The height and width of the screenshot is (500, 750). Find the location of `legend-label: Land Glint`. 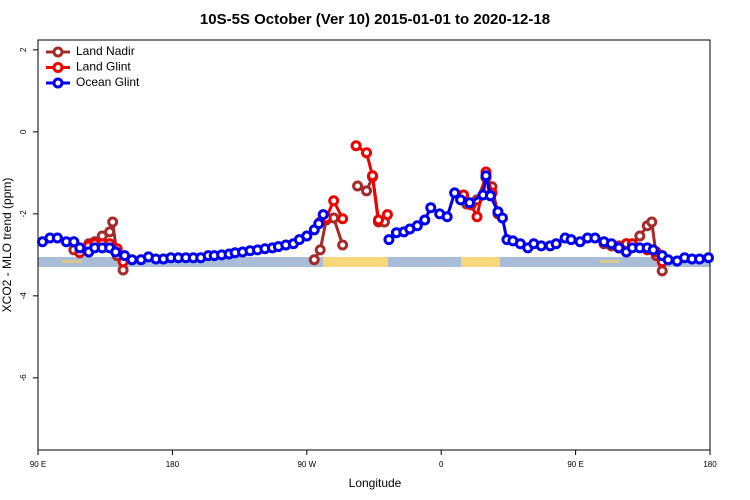

legend-label: Land Glint is located at coordinates (103, 67).